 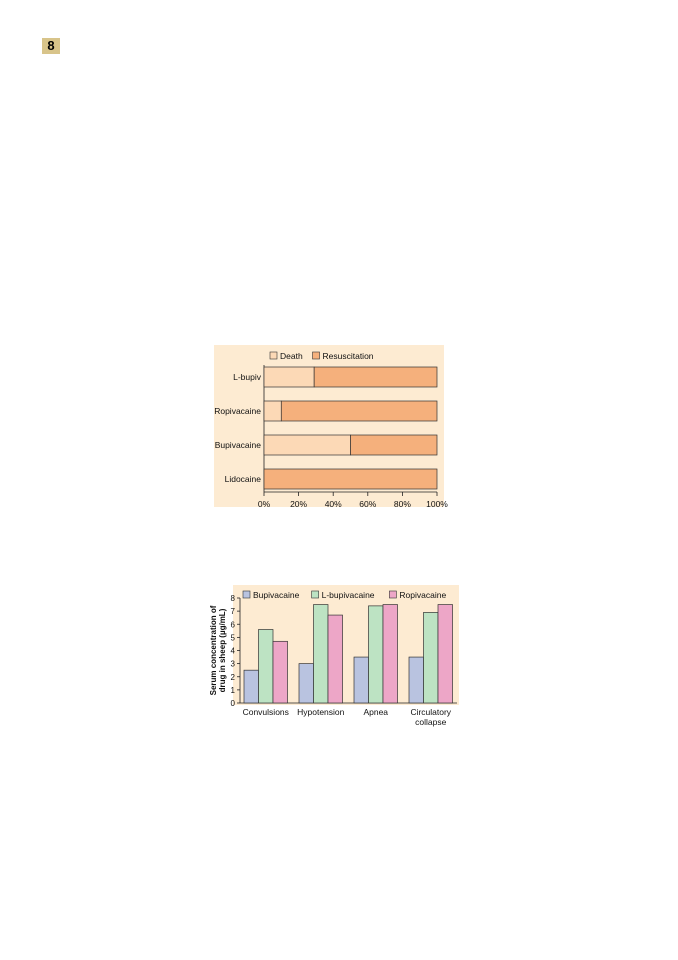 What do you see at coordinates (266, 712) in the screenshot?
I see `category-label-convulsions: Convulsions` at bounding box center [266, 712].